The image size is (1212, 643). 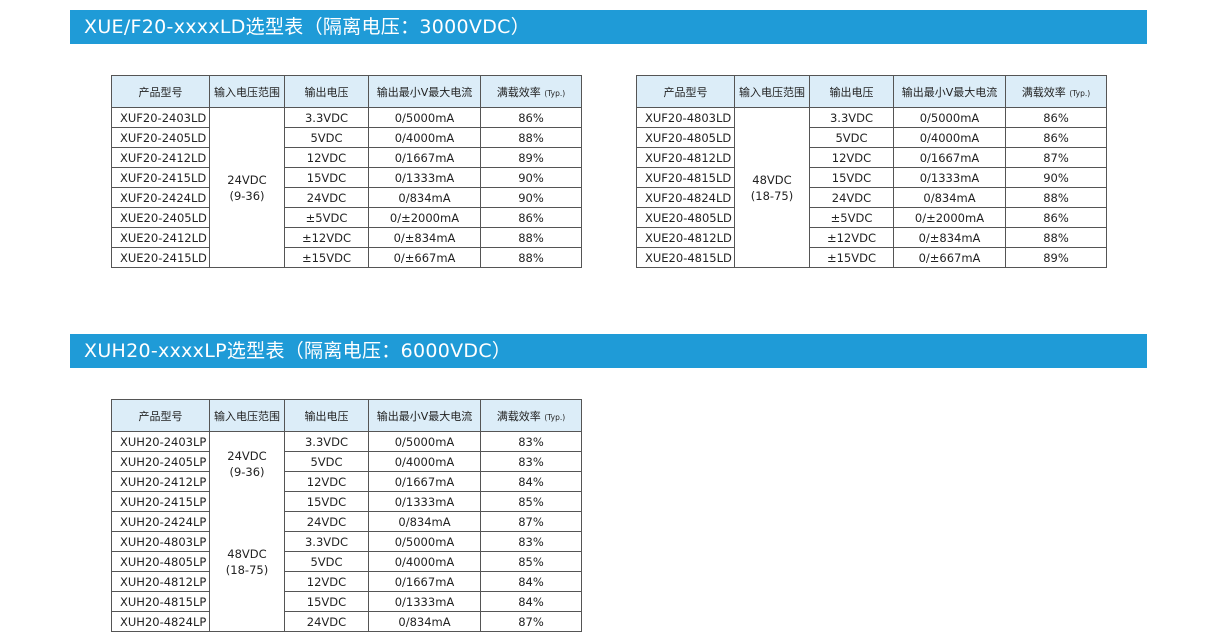 What do you see at coordinates (518, 416) in the screenshot?
I see `header-label: 满载效率` at bounding box center [518, 416].